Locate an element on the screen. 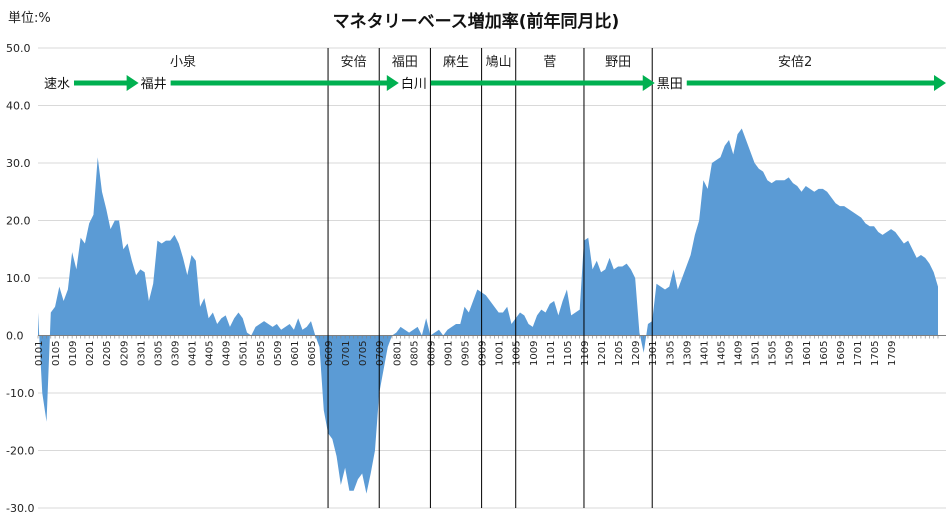 The width and height of the screenshot is (952, 521). x-tick-label: 1105 is located at coordinates (568, 353).